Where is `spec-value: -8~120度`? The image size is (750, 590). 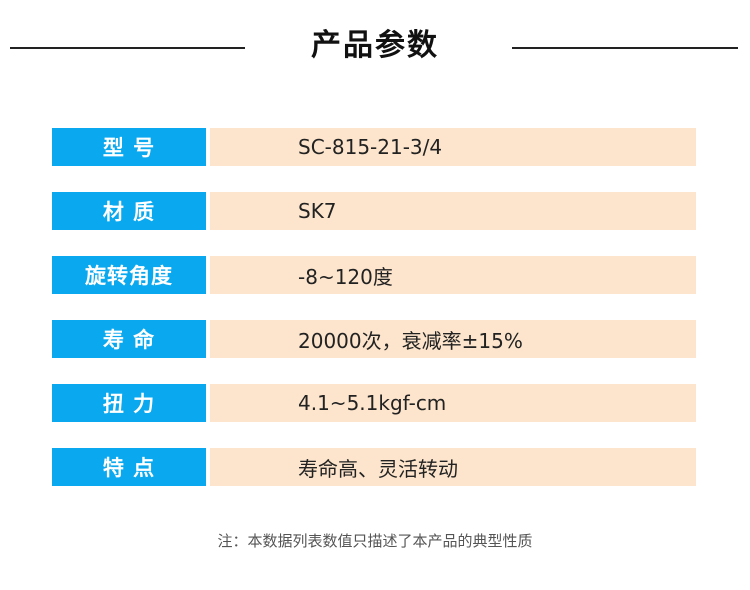 spec-value: -8~120度 is located at coordinates (453, 275).